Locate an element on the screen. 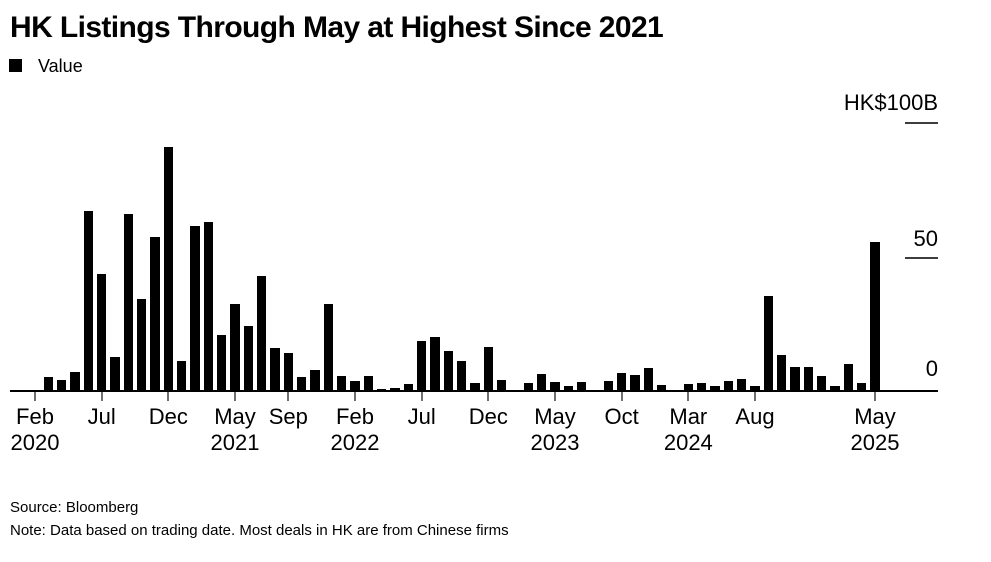 The width and height of the screenshot is (991, 562). legend-label: Value is located at coordinates (60, 66).